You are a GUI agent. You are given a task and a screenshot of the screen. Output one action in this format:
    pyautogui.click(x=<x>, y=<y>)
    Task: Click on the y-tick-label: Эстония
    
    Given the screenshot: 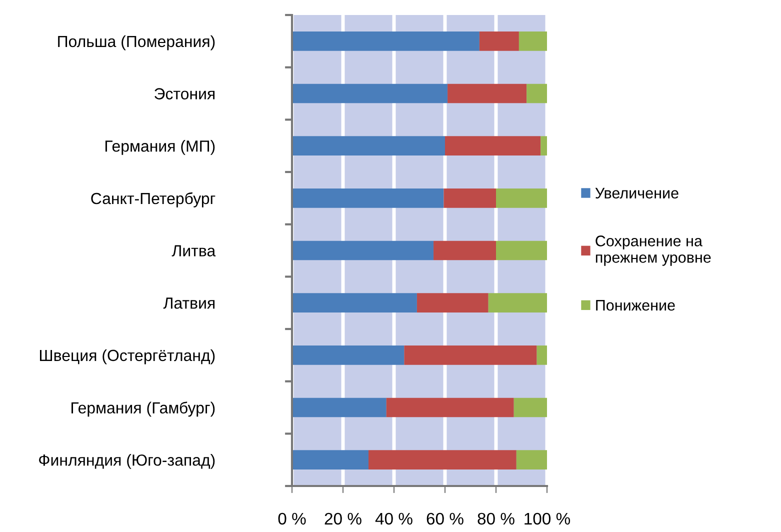 What is the action you would take?
    pyautogui.click(x=184, y=94)
    